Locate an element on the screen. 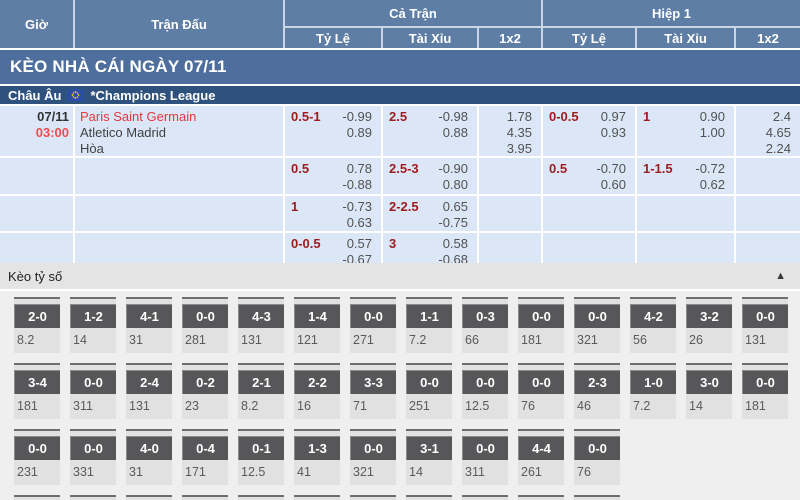  score-chip: 0-3 is located at coordinates (485, 316).